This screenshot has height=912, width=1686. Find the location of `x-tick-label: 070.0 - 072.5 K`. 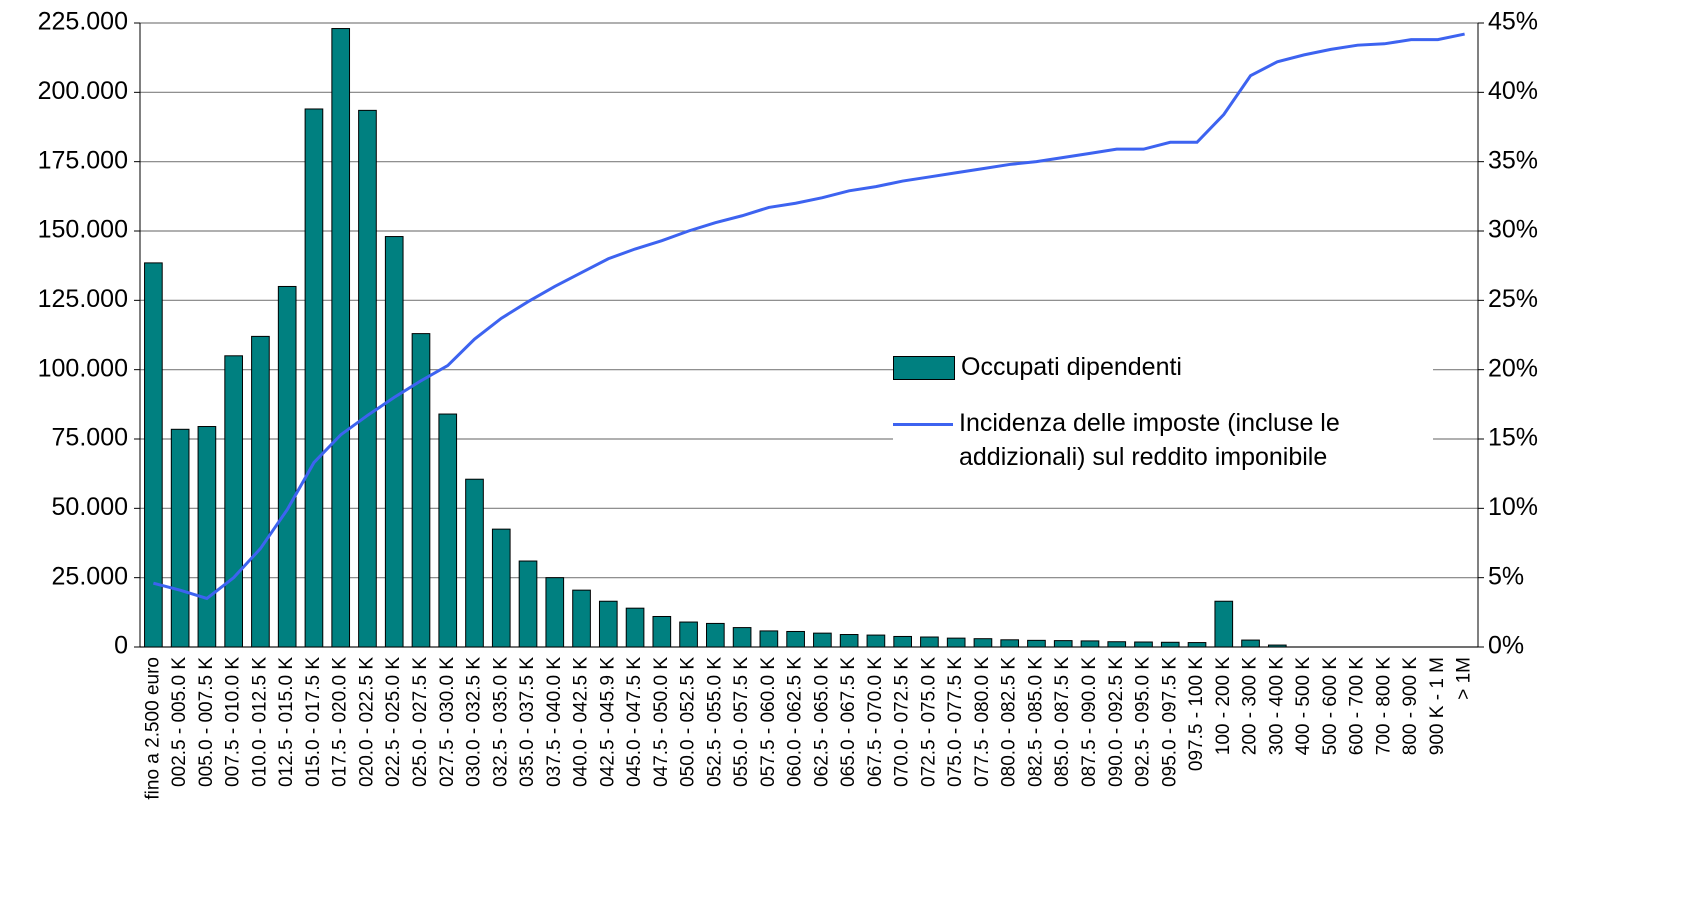

x-tick-label: 070.0 - 072.5 K is located at coordinates (902, 722).